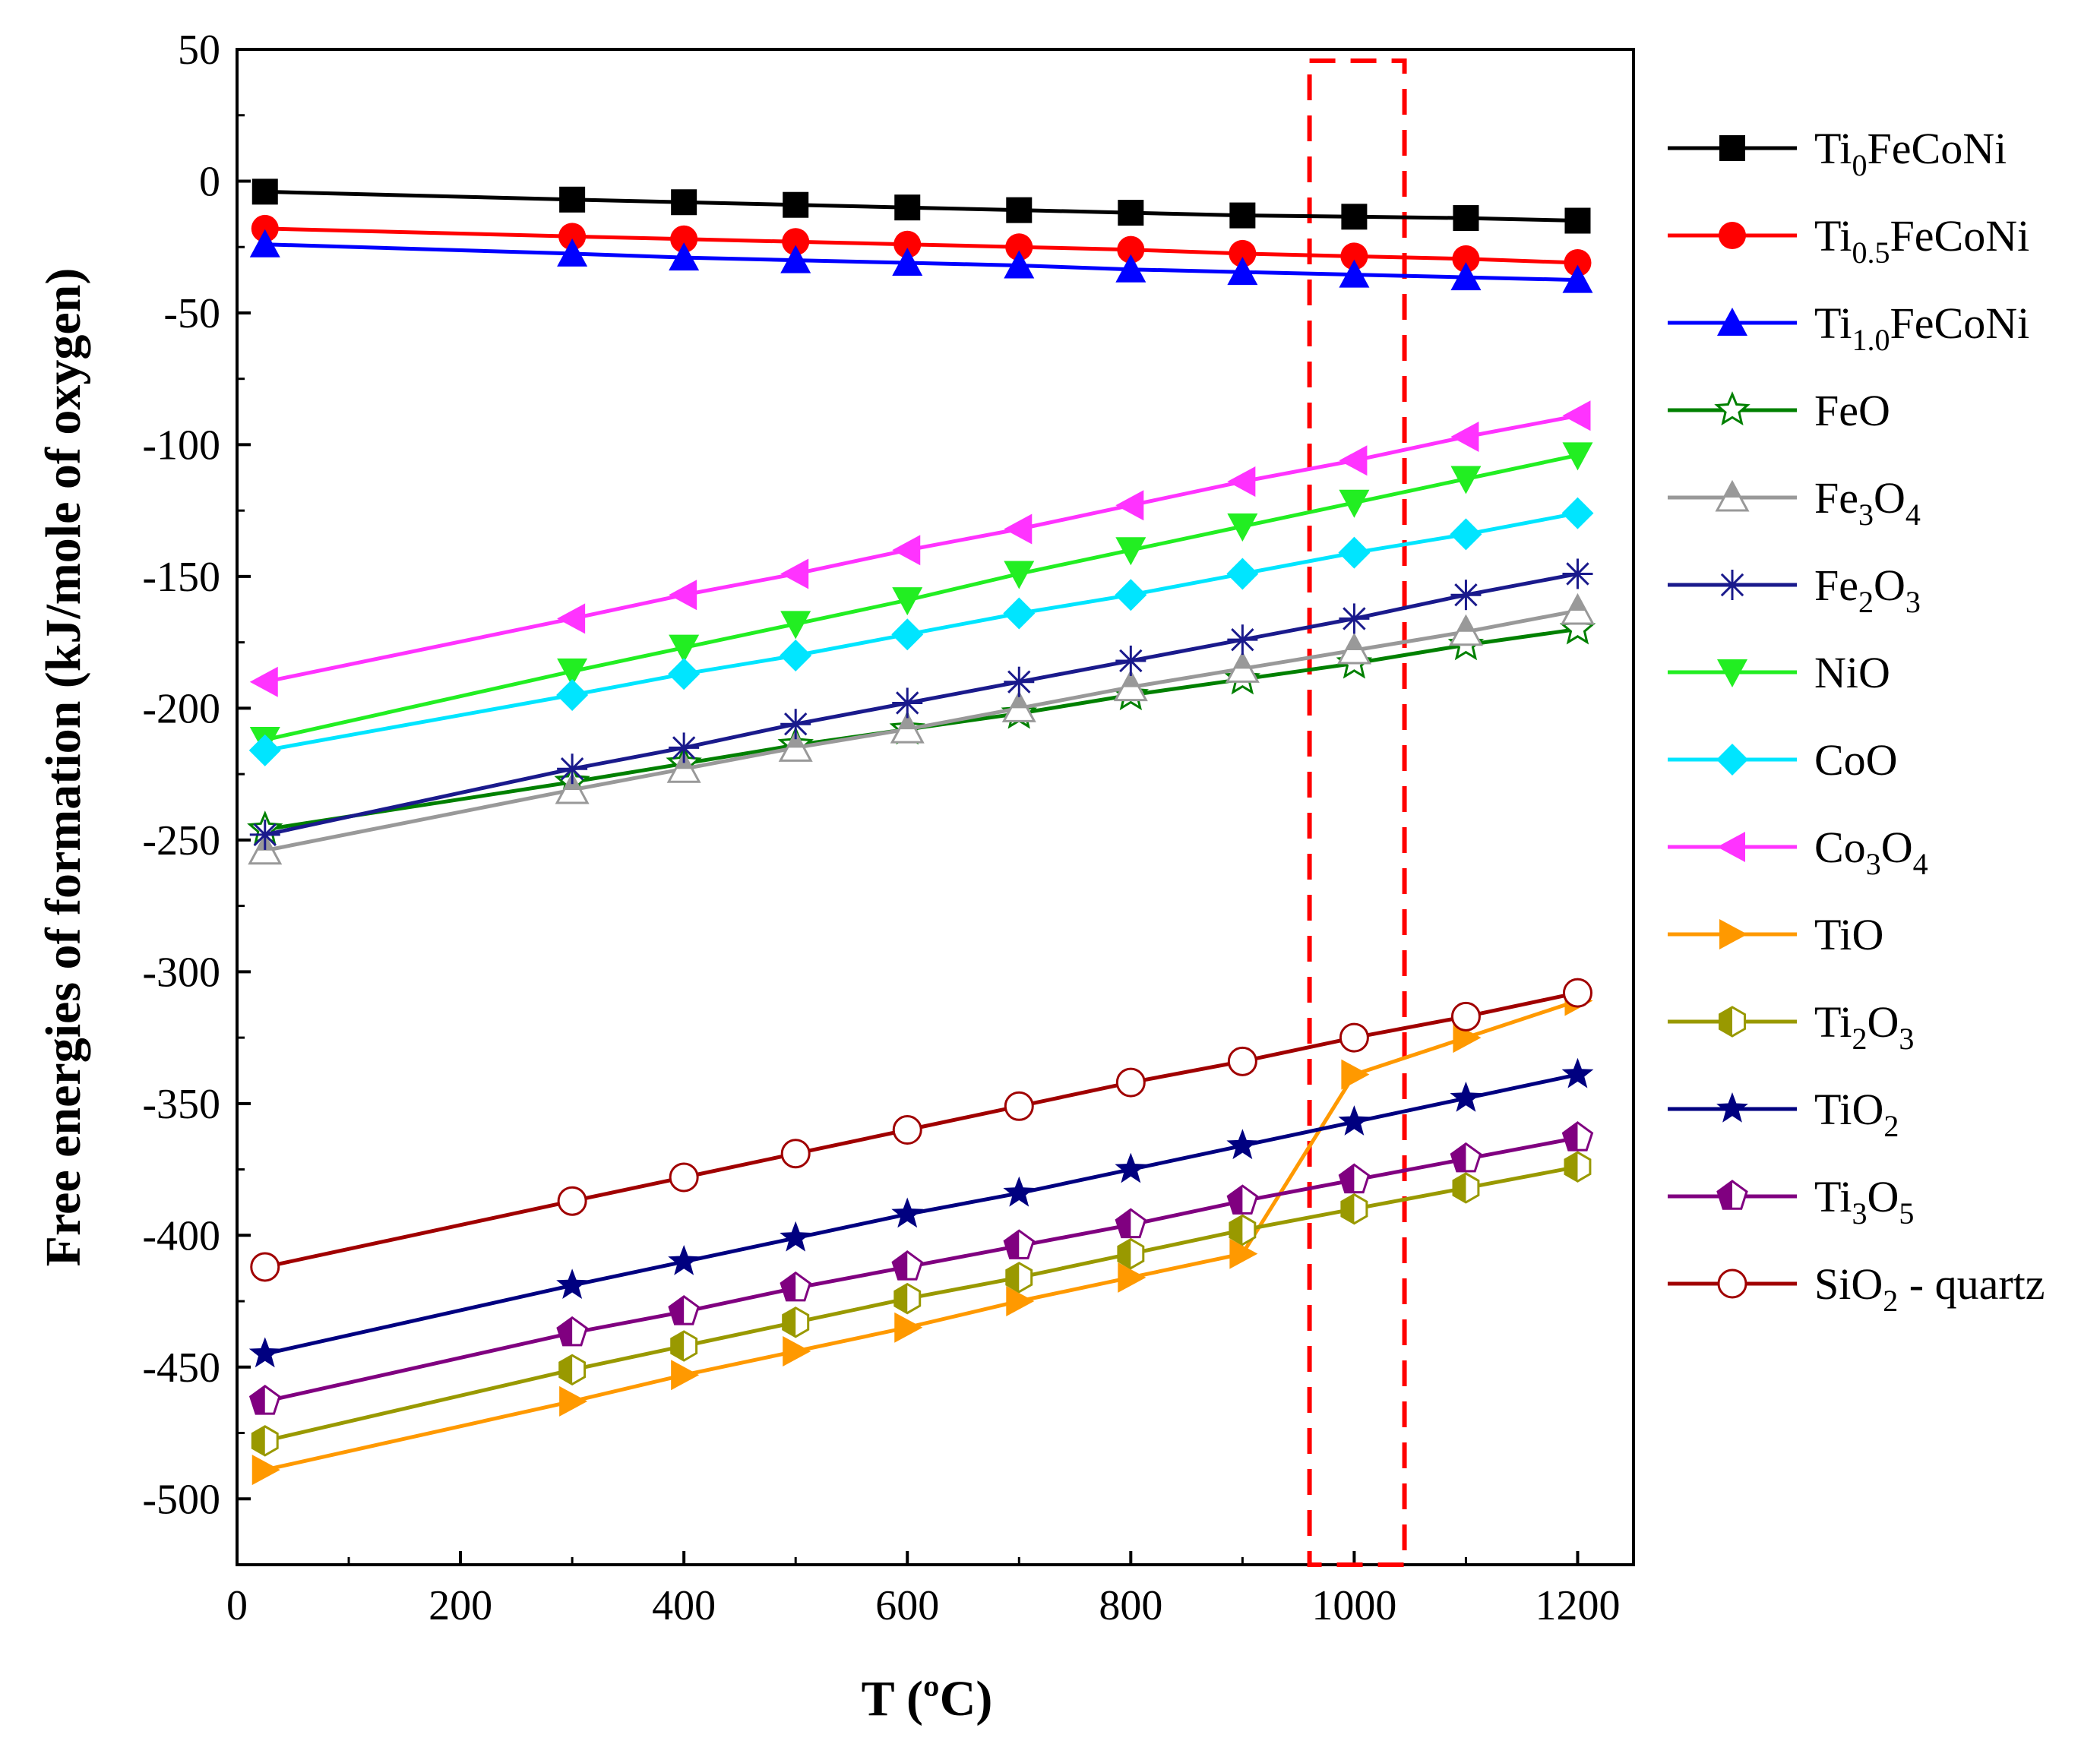  I want to click on legend-label-text: FeCoNi, so click(1960, 236).